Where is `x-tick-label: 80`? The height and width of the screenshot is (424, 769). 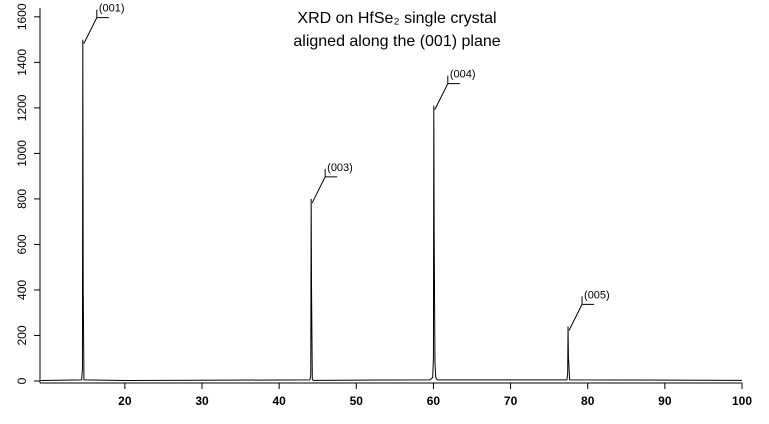
x-tick-label: 80 is located at coordinates (588, 401).